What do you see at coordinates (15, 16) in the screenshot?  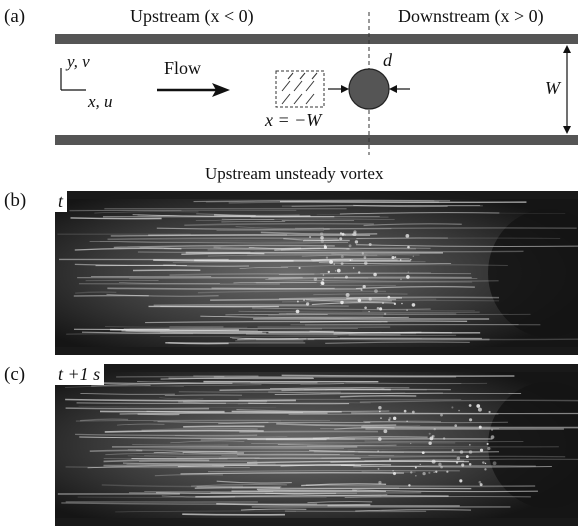 I see `panel-a-label: (a)` at bounding box center [15, 16].